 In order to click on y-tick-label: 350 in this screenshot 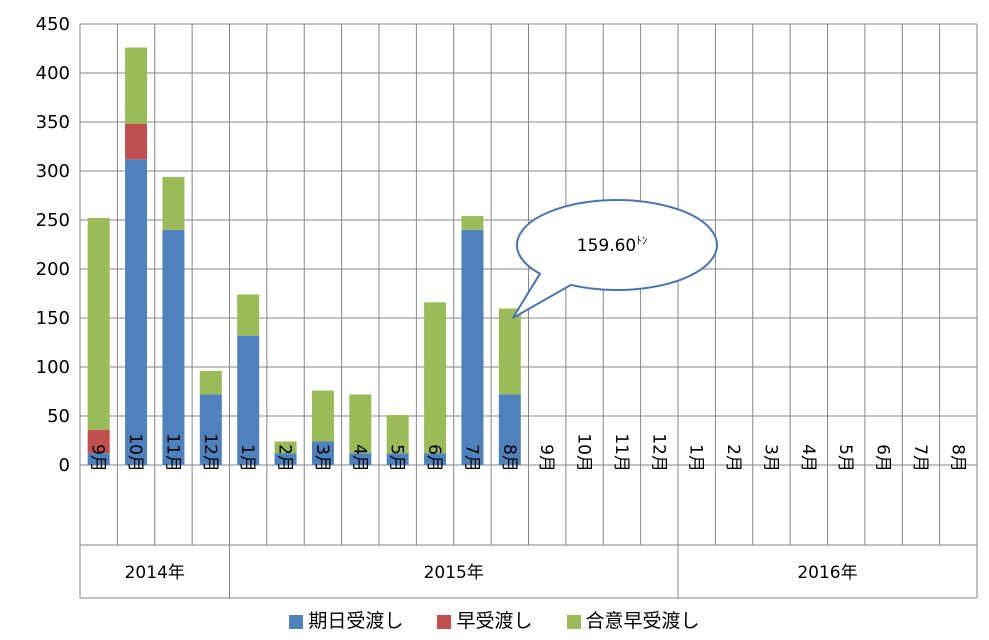, I will do `click(53, 122)`.